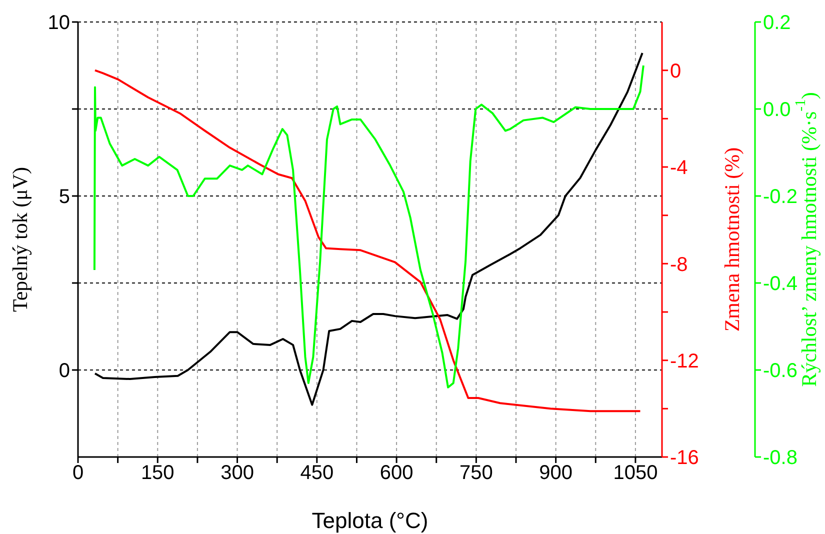 The width and height of the screenshot is (825, 534). What do you see at coordinates (20, 239) in the screenshot?
I see `y-axis-title: Tepelný tok (μV)` at bounding box center [20, 239].